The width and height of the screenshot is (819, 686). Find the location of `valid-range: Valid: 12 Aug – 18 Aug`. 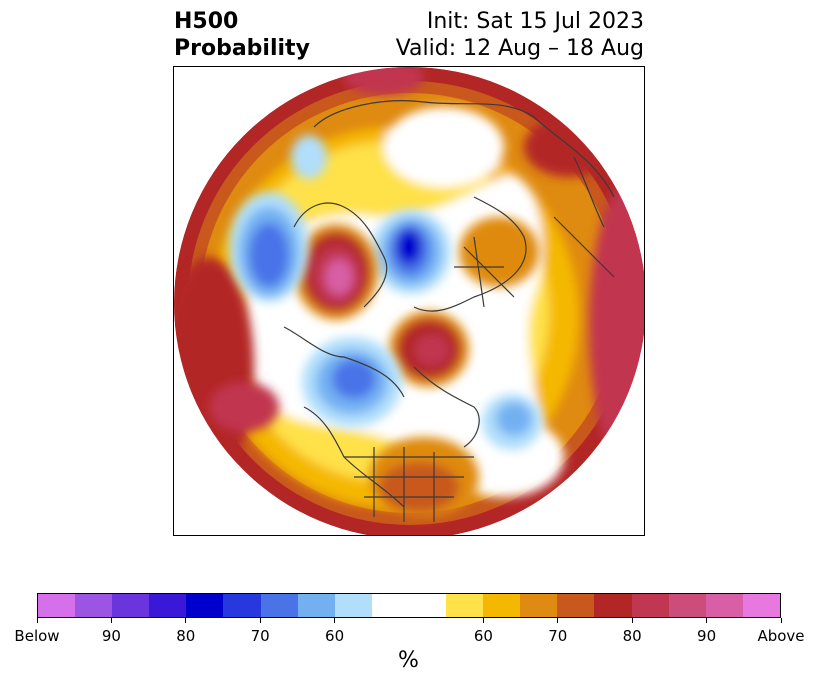

valid-range: Valid: 12 Aug – 18 Aug is located at coordinates (519, 48).